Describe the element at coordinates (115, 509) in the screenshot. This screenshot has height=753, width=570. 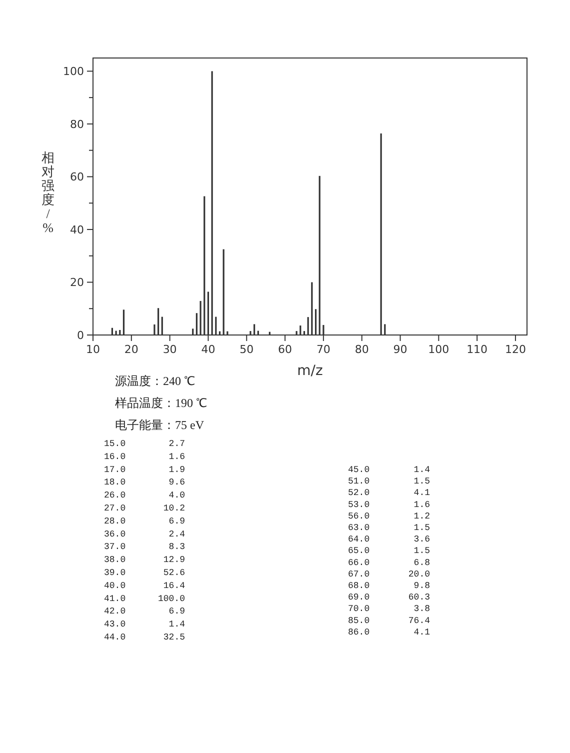
I see `text: 27.0` at that location.